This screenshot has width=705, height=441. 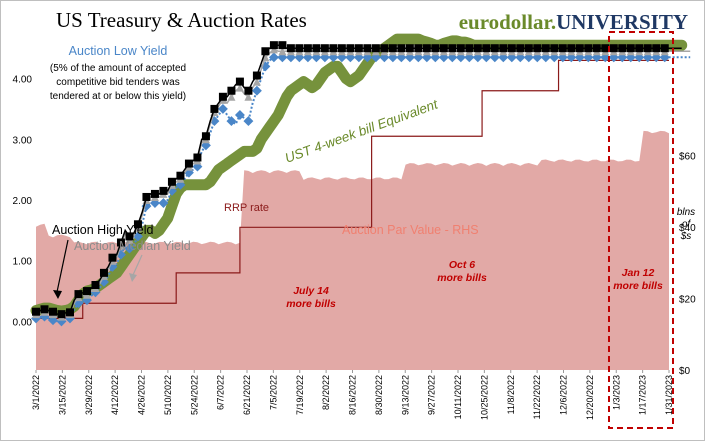 What do you see at coordinates (643, 395) in the screenshot?
I see `x-tick-label: 1/17/2023` at bounding box center [643, 395].